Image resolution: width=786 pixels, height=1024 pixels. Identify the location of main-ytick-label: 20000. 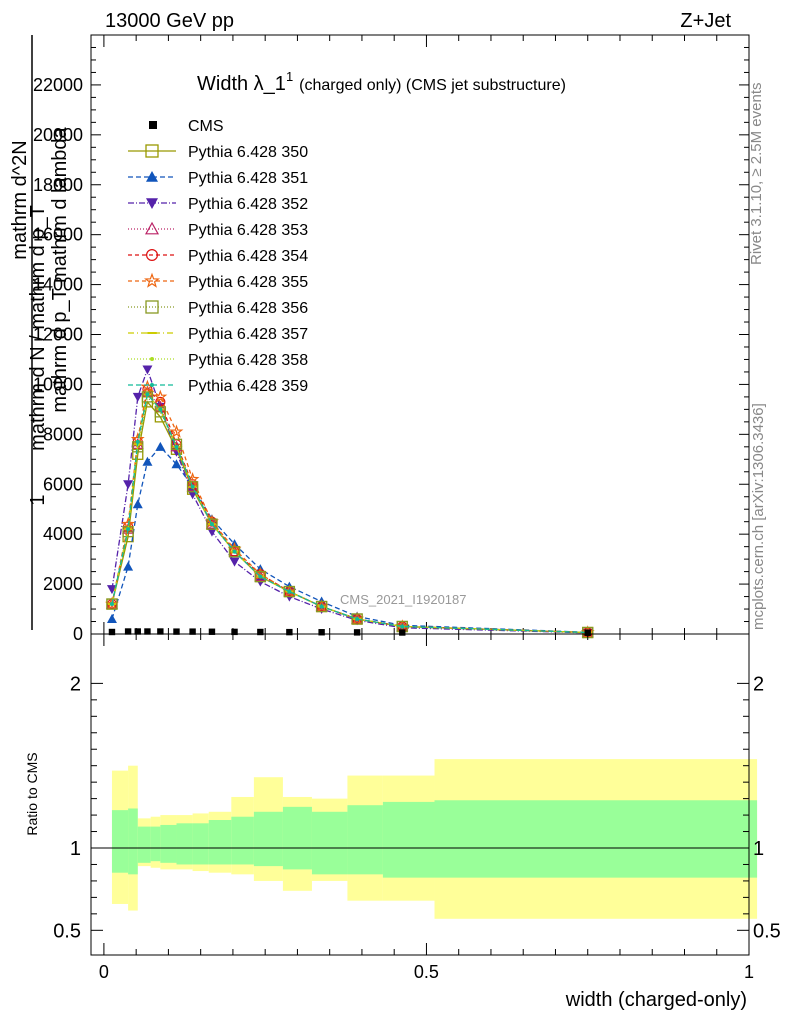
(58, 135).